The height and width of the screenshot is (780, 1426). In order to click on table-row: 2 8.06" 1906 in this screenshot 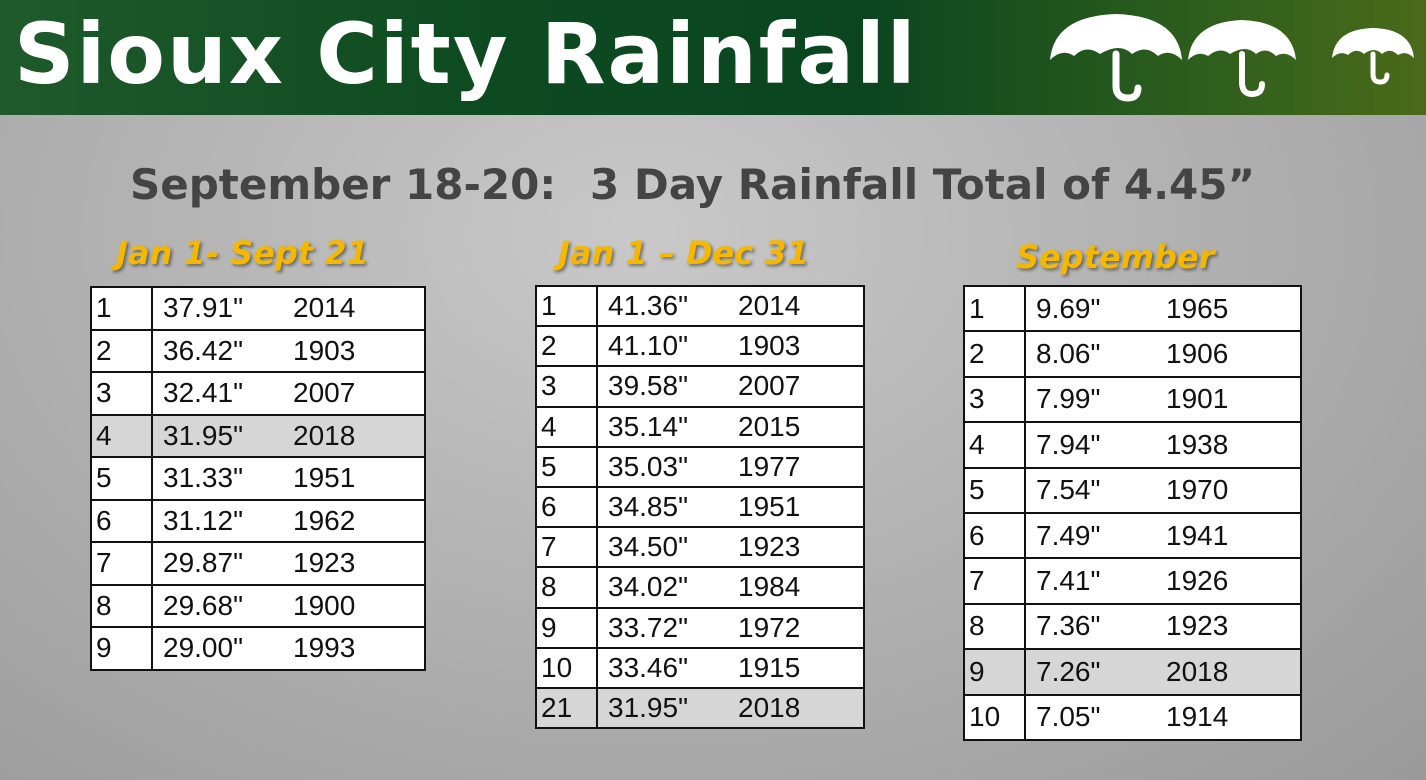, I will do `click(1132, 354)`.